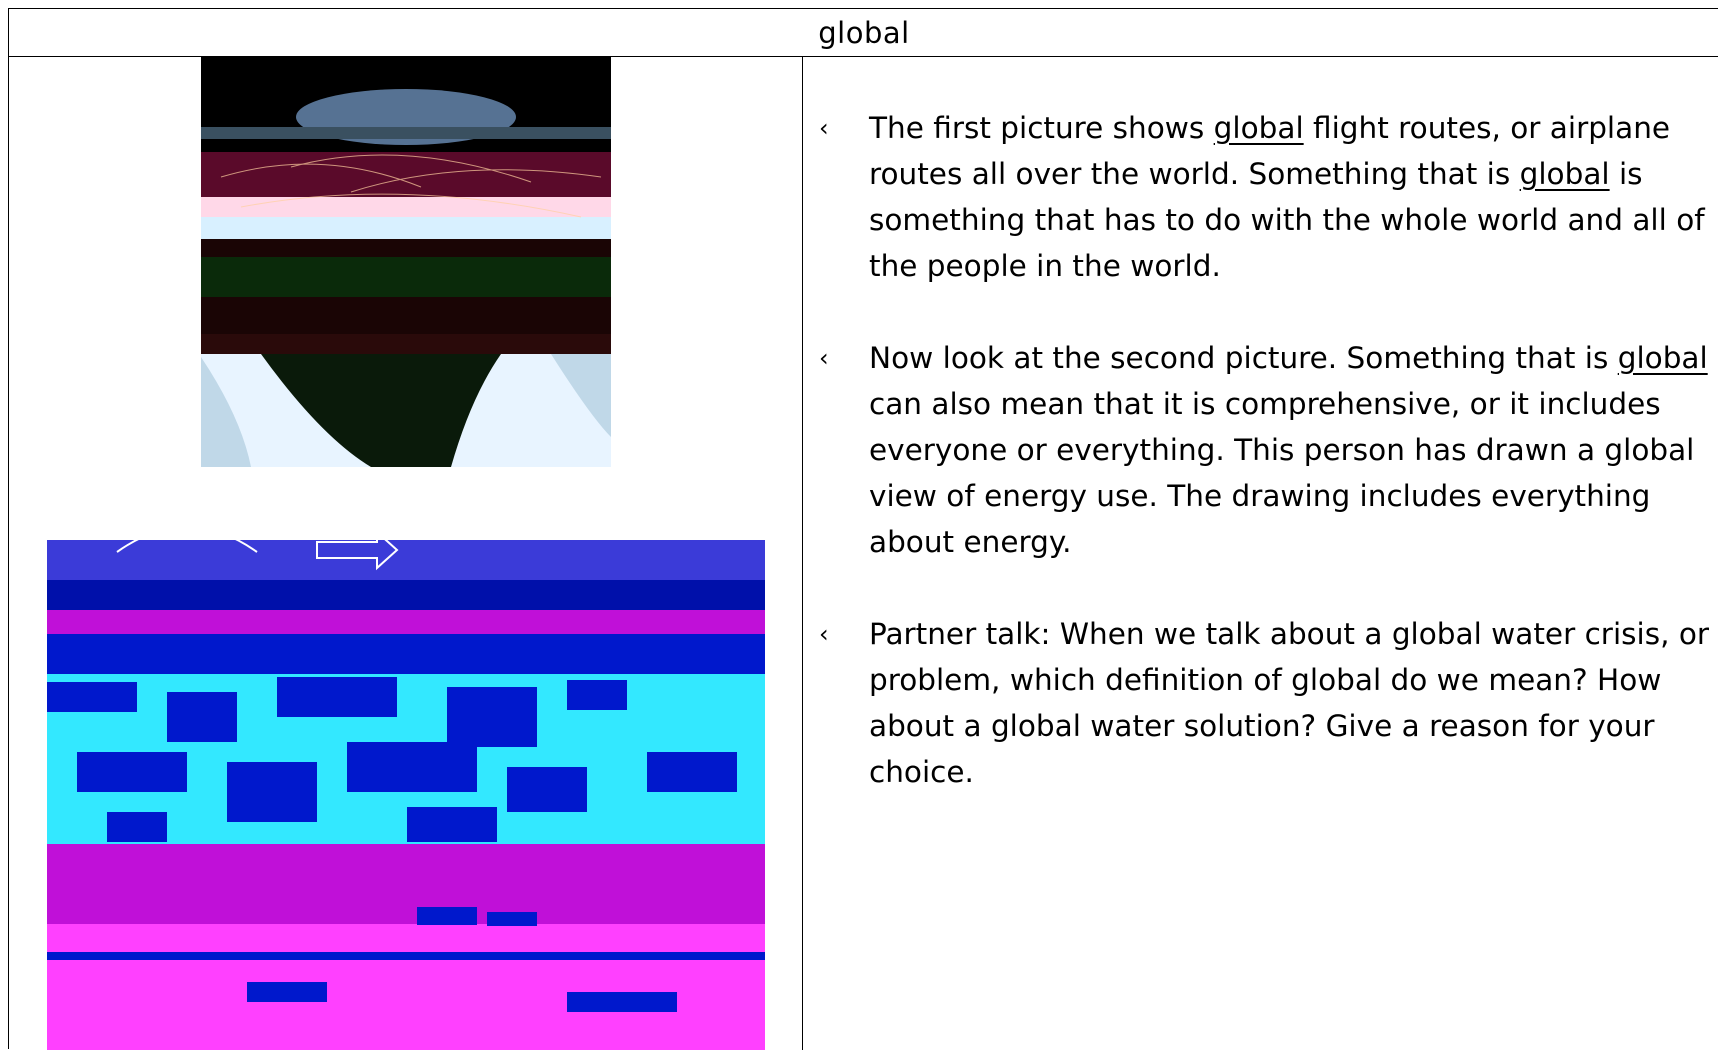  I want to click on vocabulary-word: global, so click(864, 32).